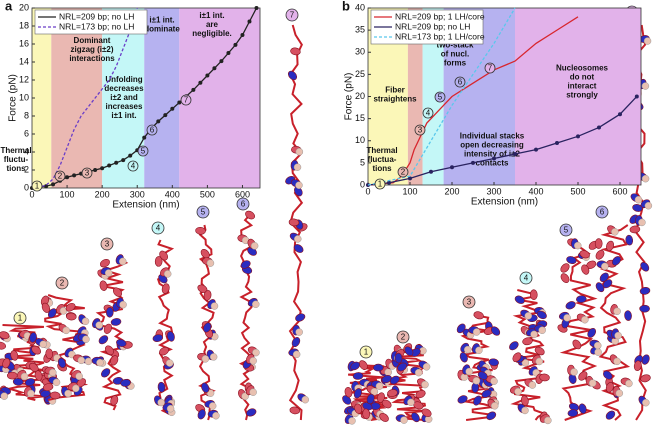 Image resolution: width=656 pixels, height=430 pixels. I want to click on y-tick-label: 20, so click(24, 7).